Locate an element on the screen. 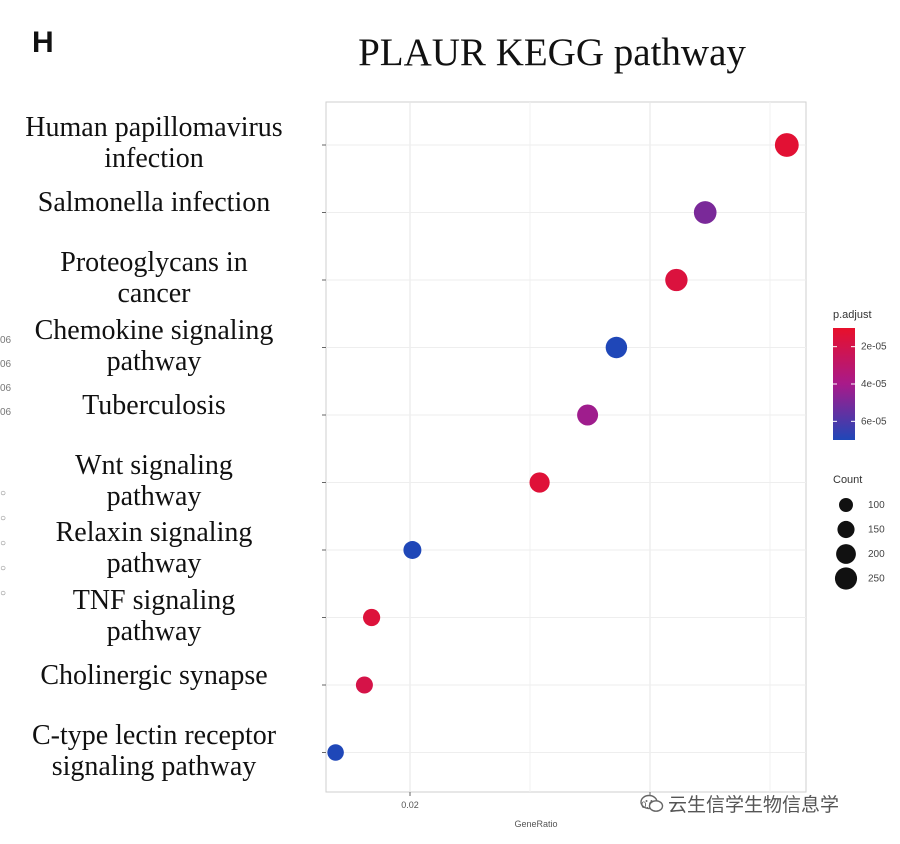 The height and width of the screenshot is (844, 900). y-tick-label-line: infection is located at coordinates (154, 158).